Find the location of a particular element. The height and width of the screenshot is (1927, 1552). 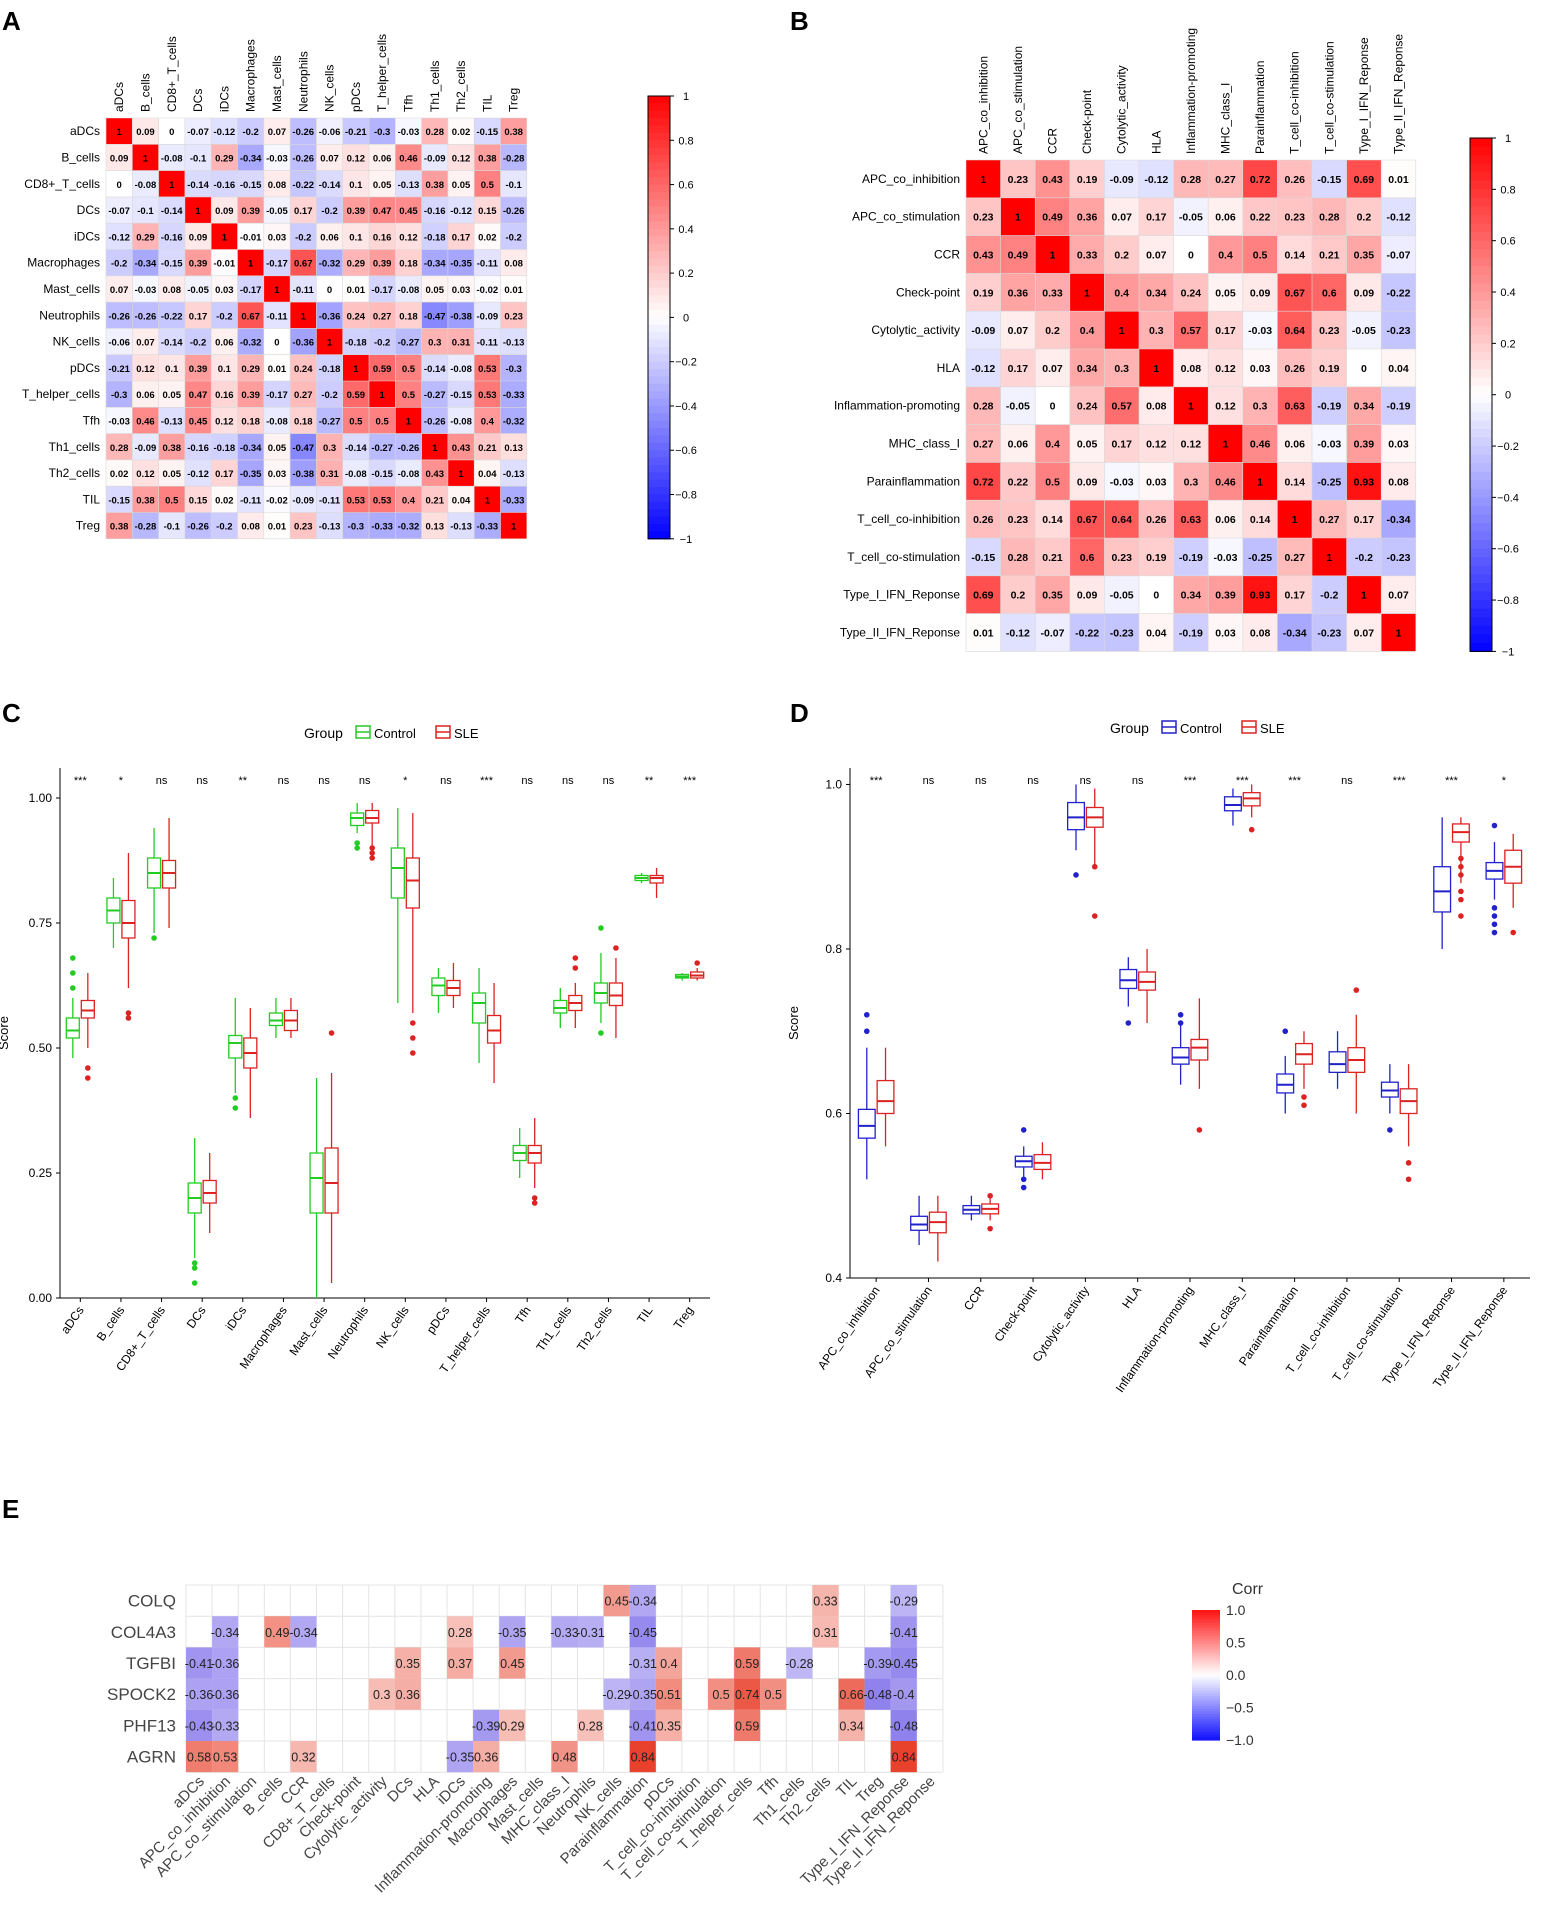

cell-value-label: -0.14 is located at coordinates (330, 185).